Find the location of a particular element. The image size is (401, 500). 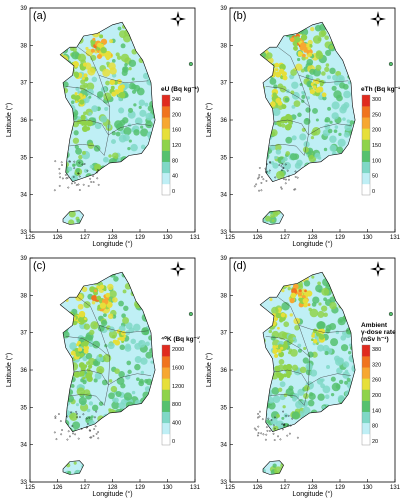

x-axis-title: Longitude (°) is located at coordinates (312, 494).